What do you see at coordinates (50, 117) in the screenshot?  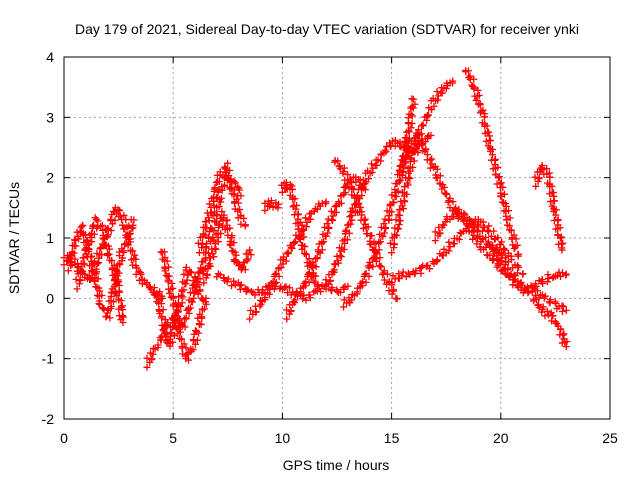 I see `y-tick-label: 3` at bounding box center [50, 117].